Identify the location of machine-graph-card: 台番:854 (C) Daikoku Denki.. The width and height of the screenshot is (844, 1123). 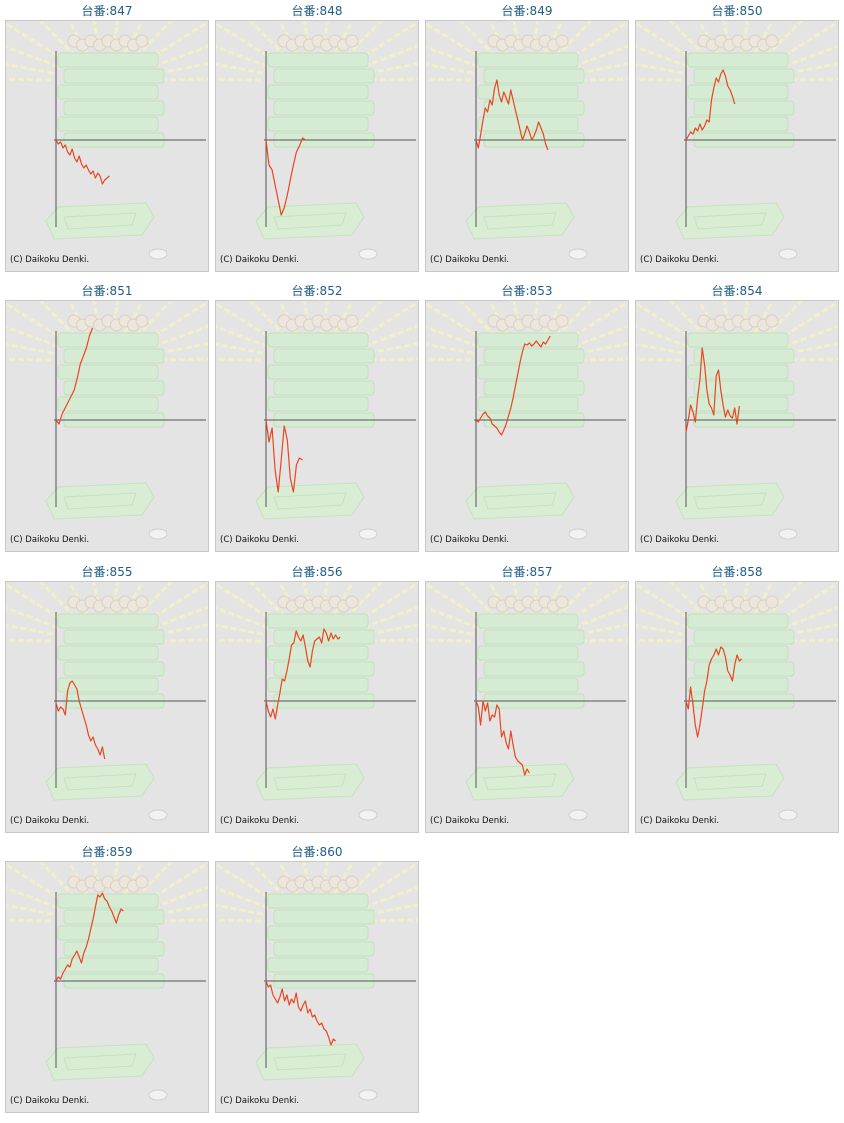
(737, 418).